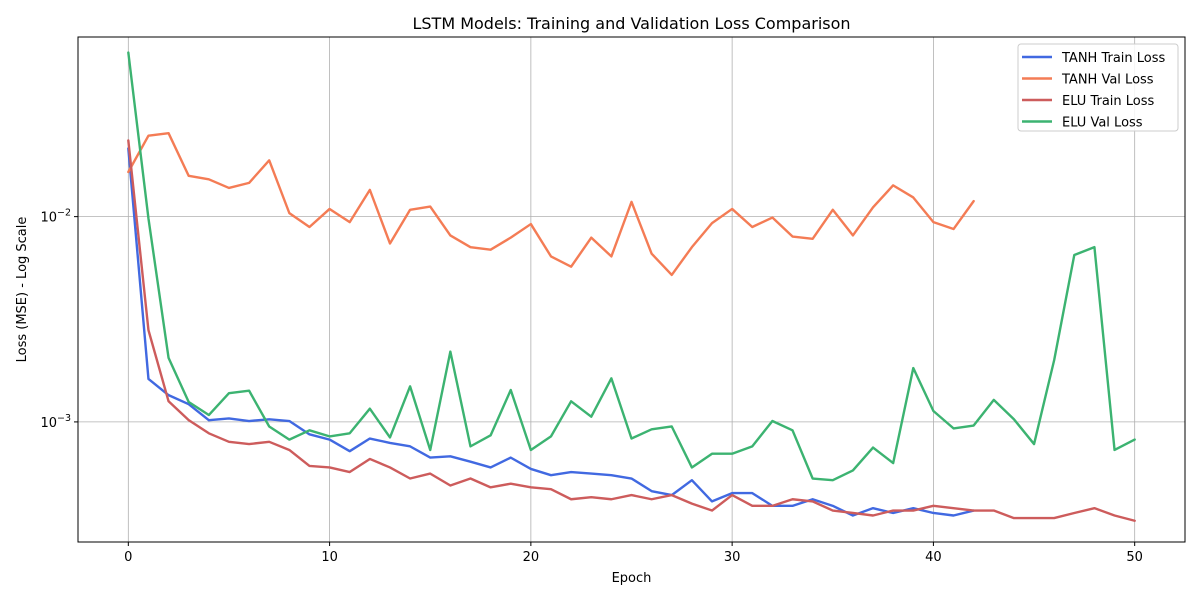  I want to click on legend-box, so click(1098, 87).